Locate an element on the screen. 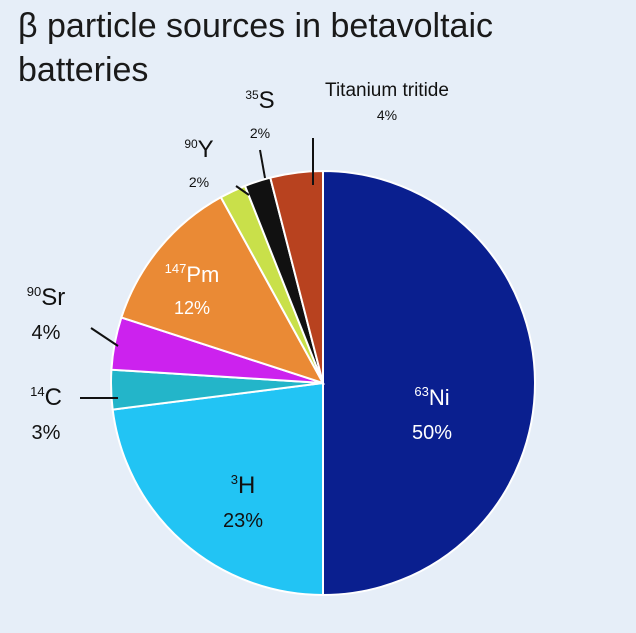 The width and height of the screenshot is (636, 633). pie-slice-titanium-tritide is located at coordinates (296, 276).